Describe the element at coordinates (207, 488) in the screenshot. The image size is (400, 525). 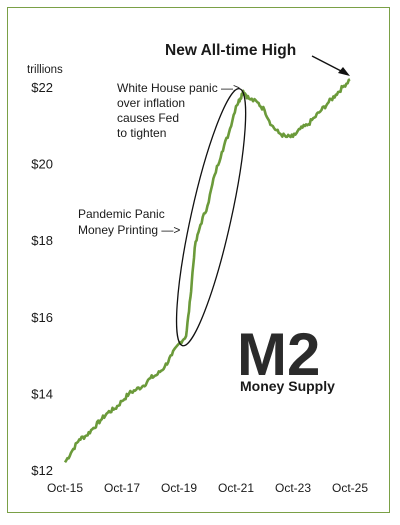
I see `x-axis-ticks: Oct-15 Oct-17 Oct-19 Oct-21 Oct-23 Oct-25` at that location.